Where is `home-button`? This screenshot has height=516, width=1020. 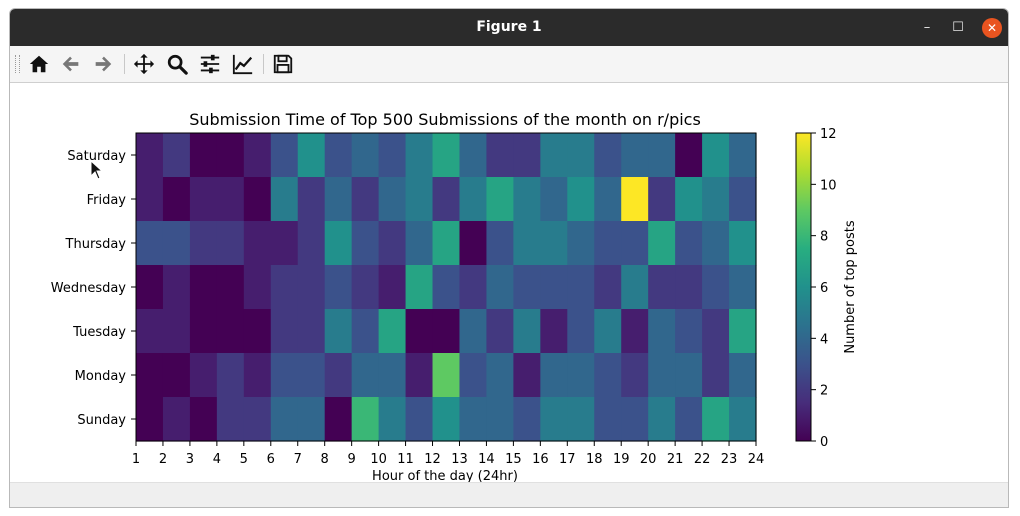 home-button is located at coordinates (39, 64).